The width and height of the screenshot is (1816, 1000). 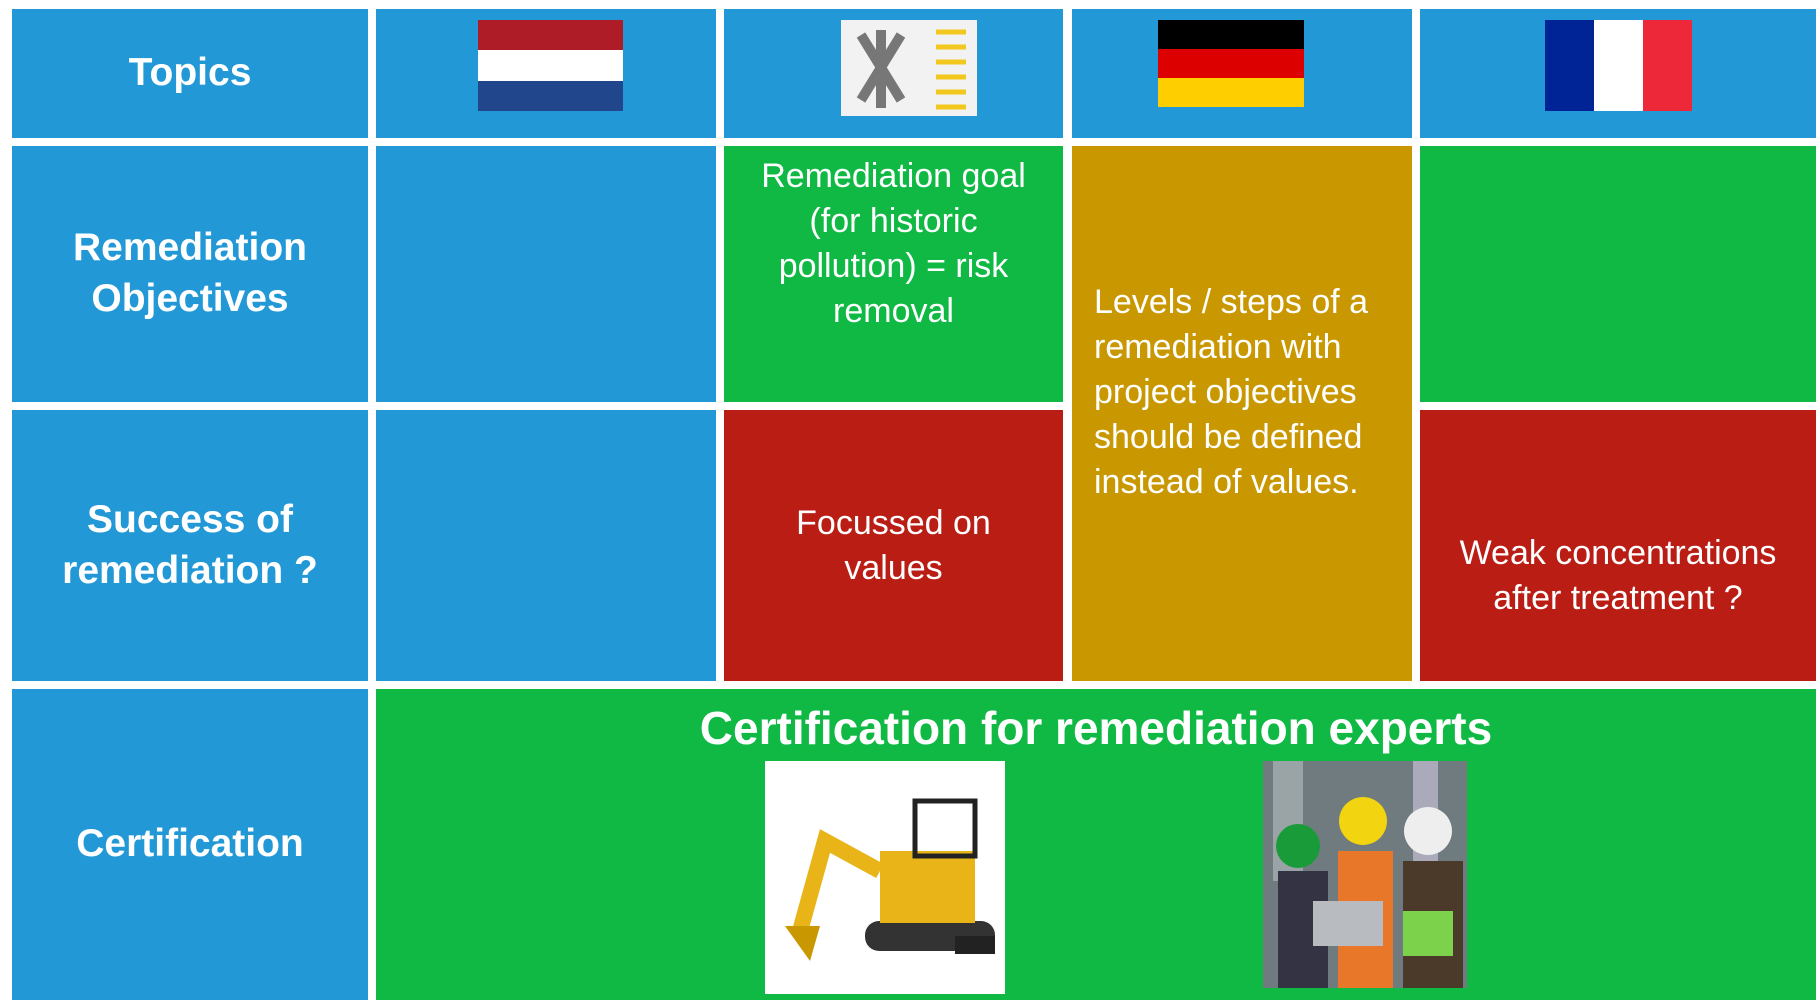 What do you see at coordinates (893, 545) in the screenshot?
I see `cell-text: Focussed on values` at bounding box center [893, 545].